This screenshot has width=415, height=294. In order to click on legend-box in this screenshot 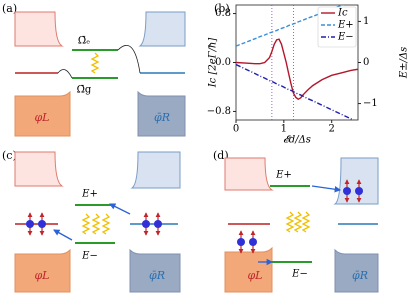, I will do `click(337, 27)`.